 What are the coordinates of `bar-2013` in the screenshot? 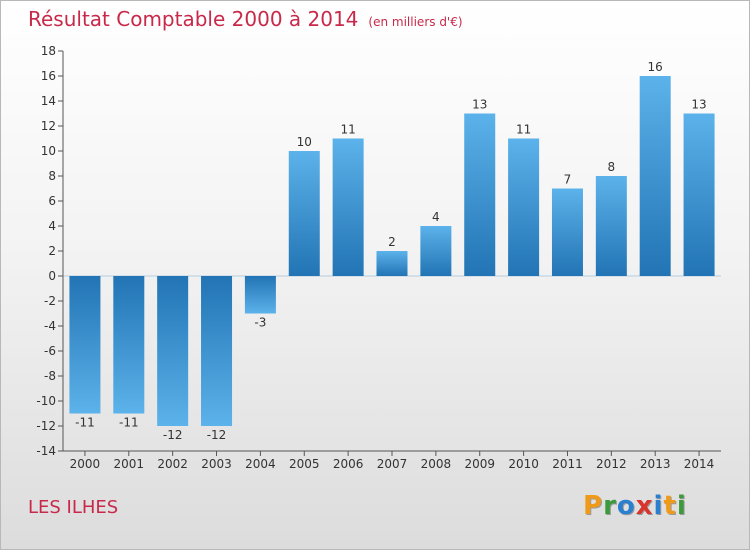 It's located at (655, 176).